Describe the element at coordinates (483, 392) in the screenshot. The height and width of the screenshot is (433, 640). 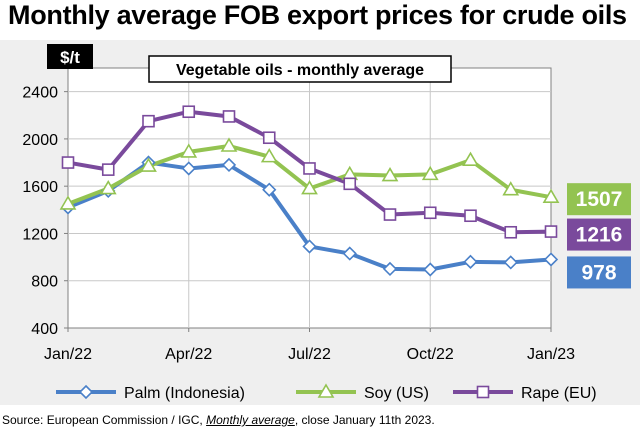
I see `legend-marker-rape` at that location.